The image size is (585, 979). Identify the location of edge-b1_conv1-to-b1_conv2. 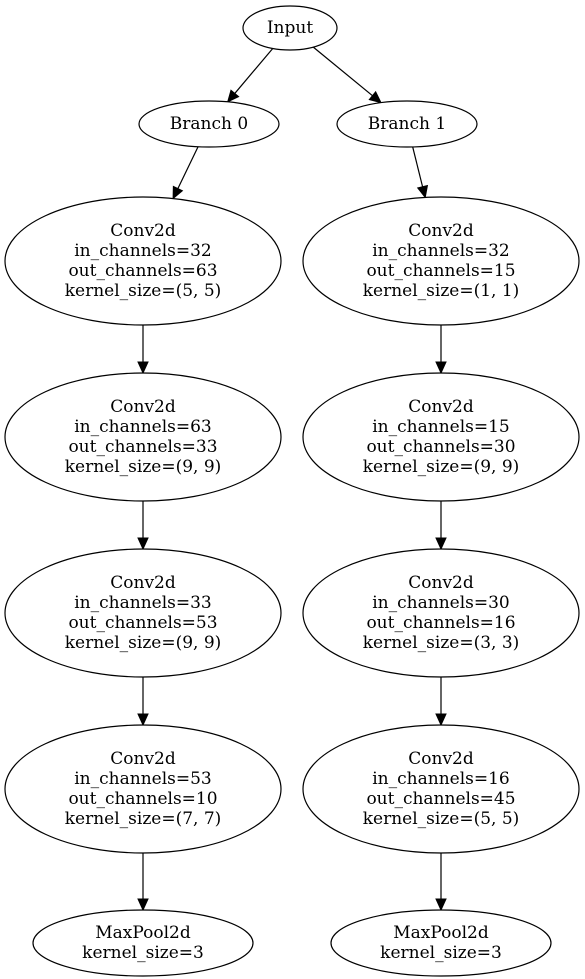
(441, 350).